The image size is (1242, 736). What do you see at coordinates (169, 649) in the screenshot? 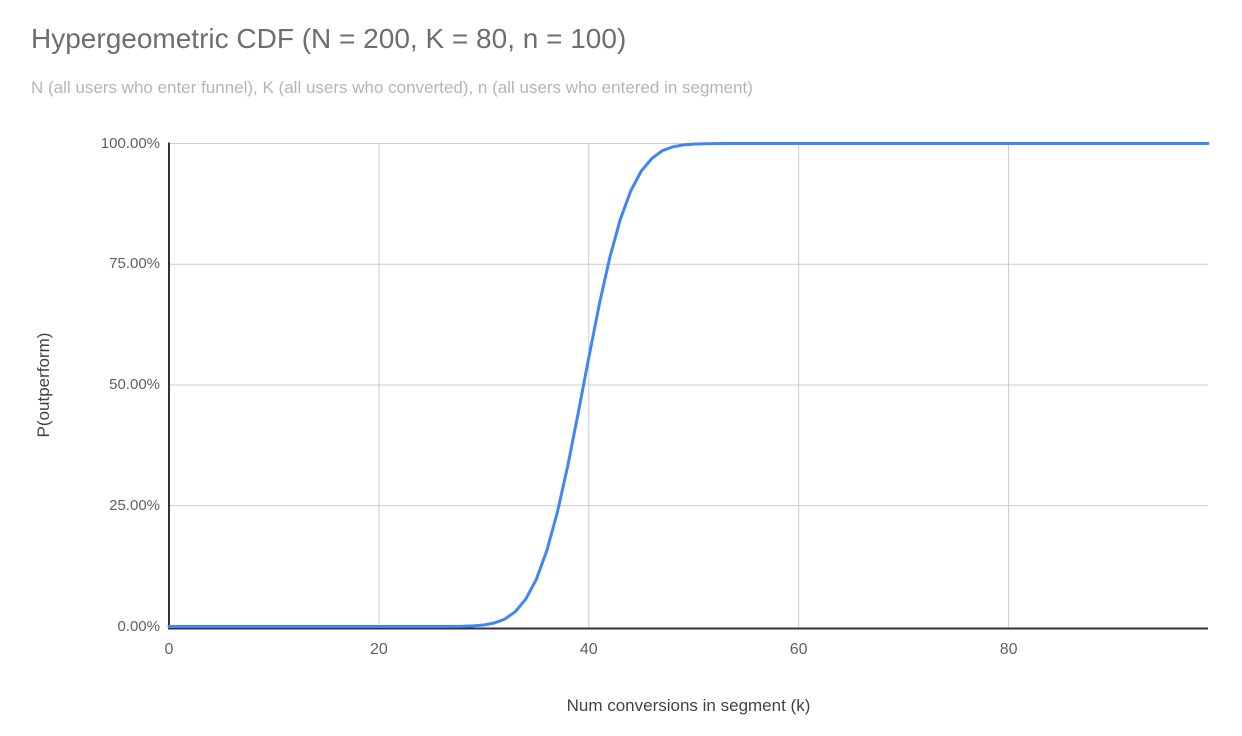
I see `x-tick-label: 0` at bounding box center [169, 649].